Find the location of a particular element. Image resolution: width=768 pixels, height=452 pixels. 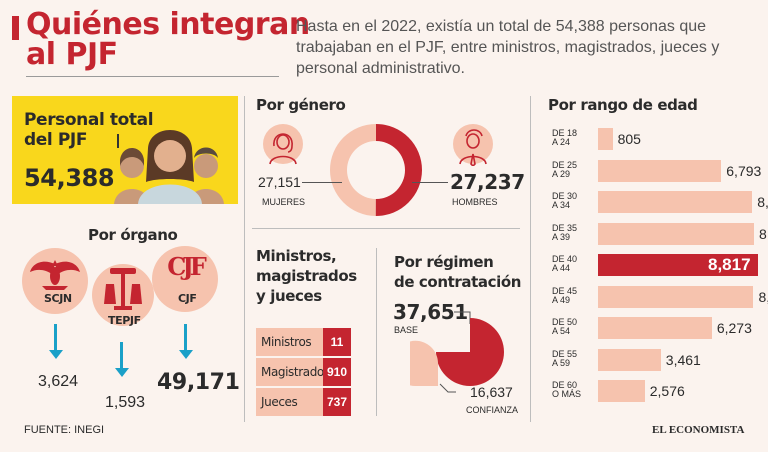

regimen-title-line2: de contratación is located at coordinates (458, 282).